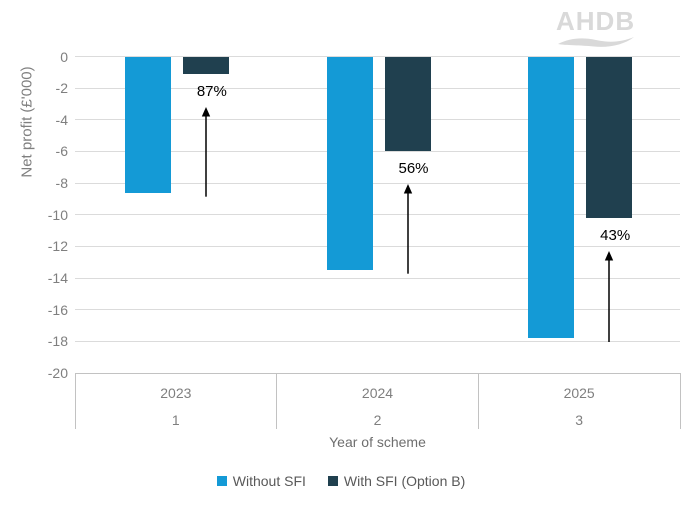 The height and width of the screenshot is (523, 682). What do you see at coordinates (205, 65) in the screenshot?
I see `bar-with-sfi-2023` at bounding box center [205, 65].